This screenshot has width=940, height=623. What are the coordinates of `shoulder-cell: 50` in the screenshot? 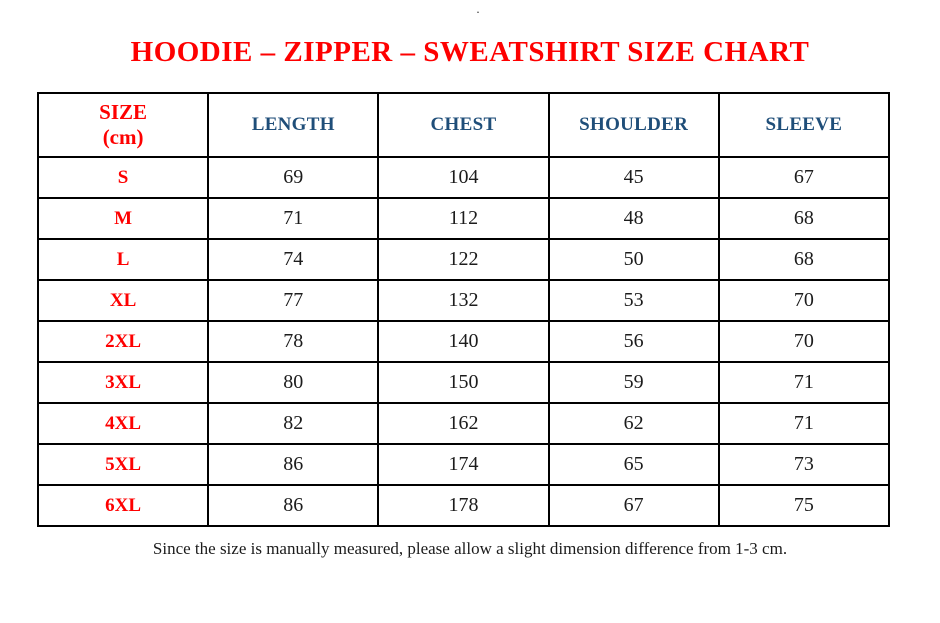 It's located at (633, 259).